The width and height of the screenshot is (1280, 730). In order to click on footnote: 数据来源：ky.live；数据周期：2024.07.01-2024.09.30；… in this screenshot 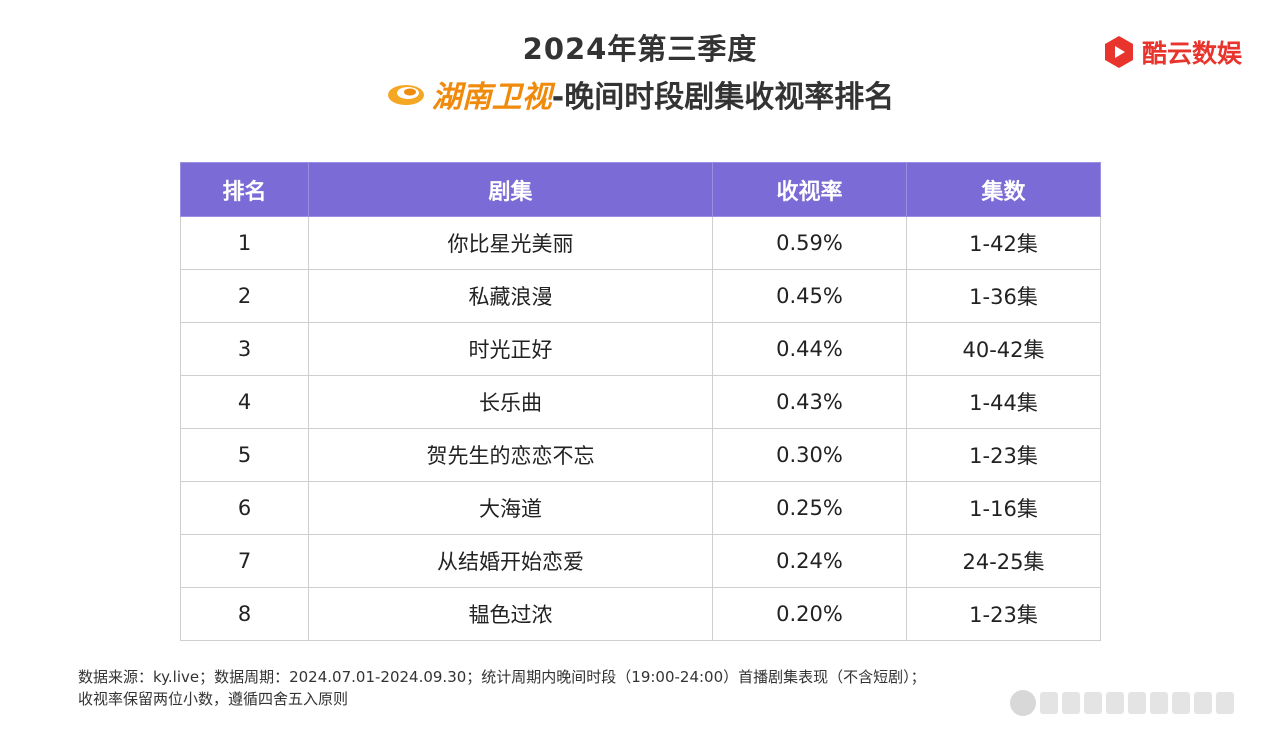, I will do `click(643, 688)`.